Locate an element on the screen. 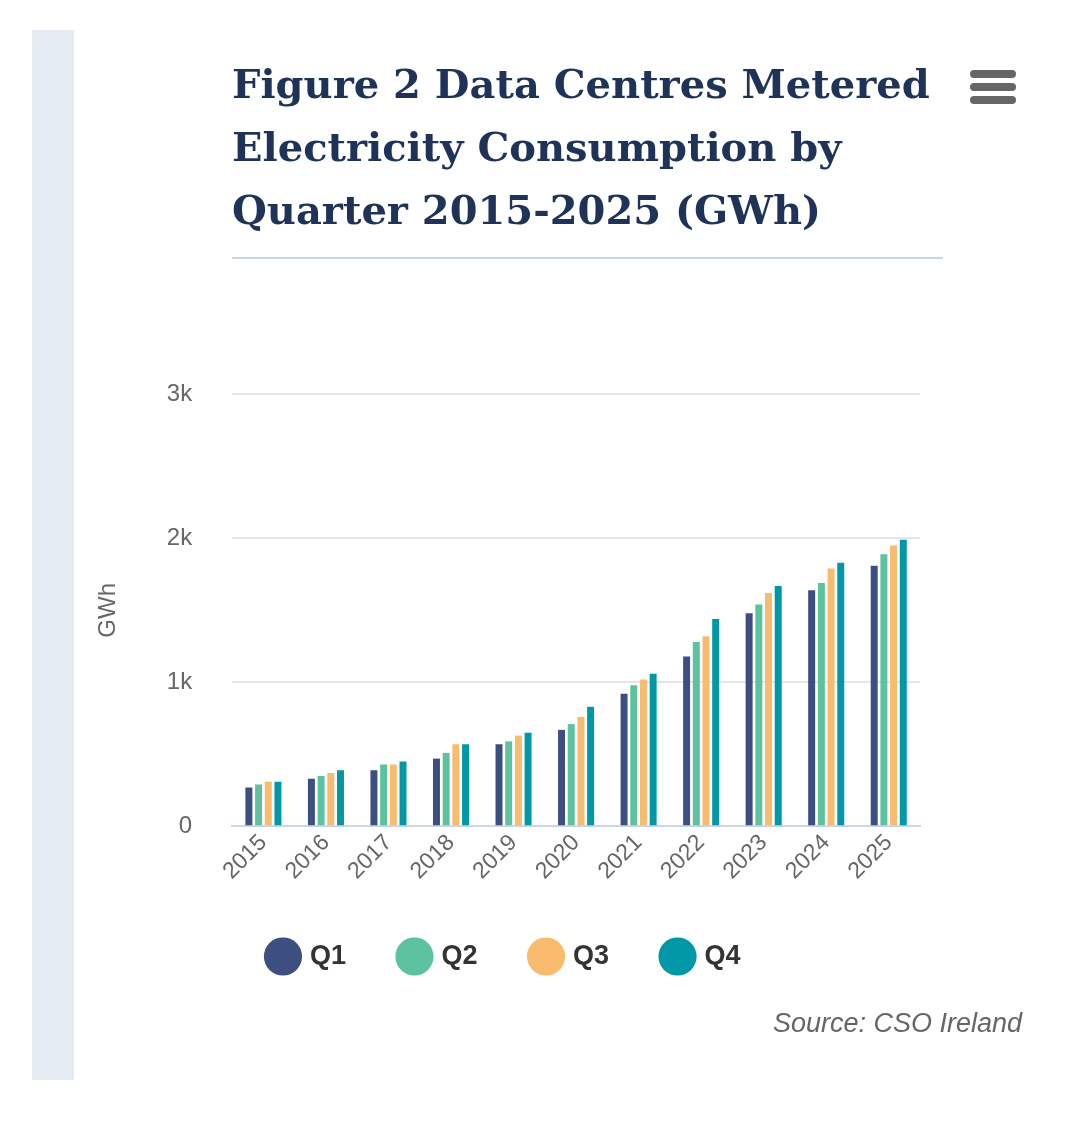  y-tick-label: 3k is located at coordinates (180, 393).